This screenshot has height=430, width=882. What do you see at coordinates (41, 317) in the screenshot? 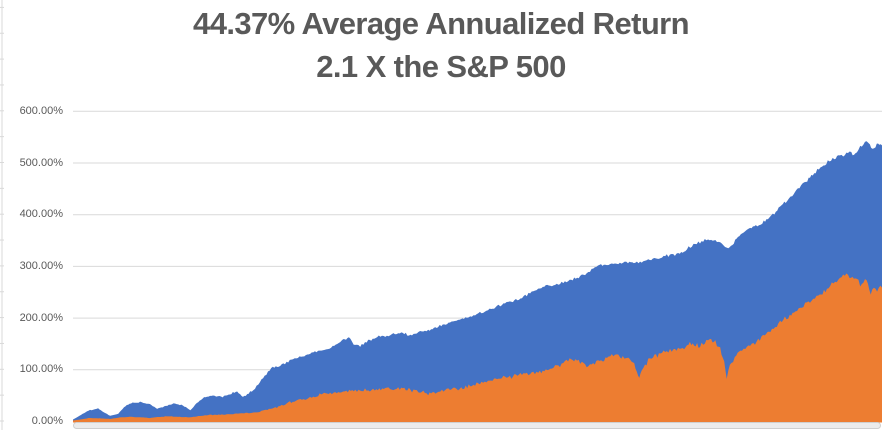
I see `y-axis-tick-label: 200.00%` at bounding box center [41, 317].